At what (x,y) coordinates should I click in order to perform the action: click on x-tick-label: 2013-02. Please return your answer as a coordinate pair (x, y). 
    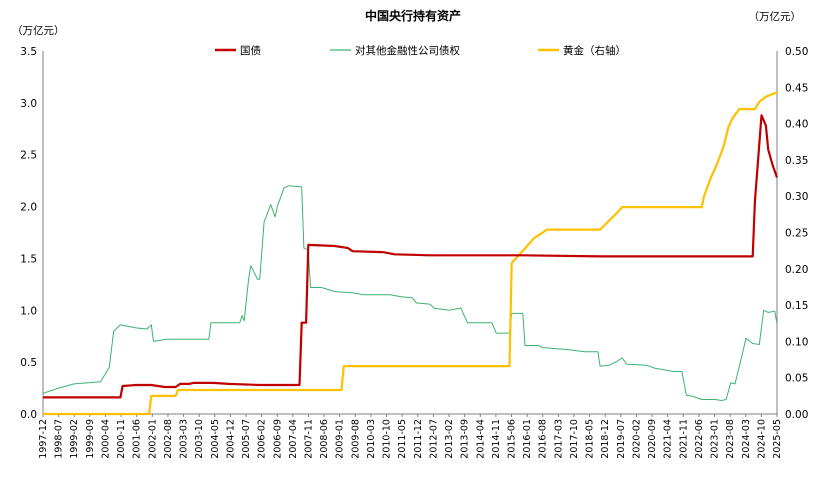
    Looking at the image, I should click on (449, 439).